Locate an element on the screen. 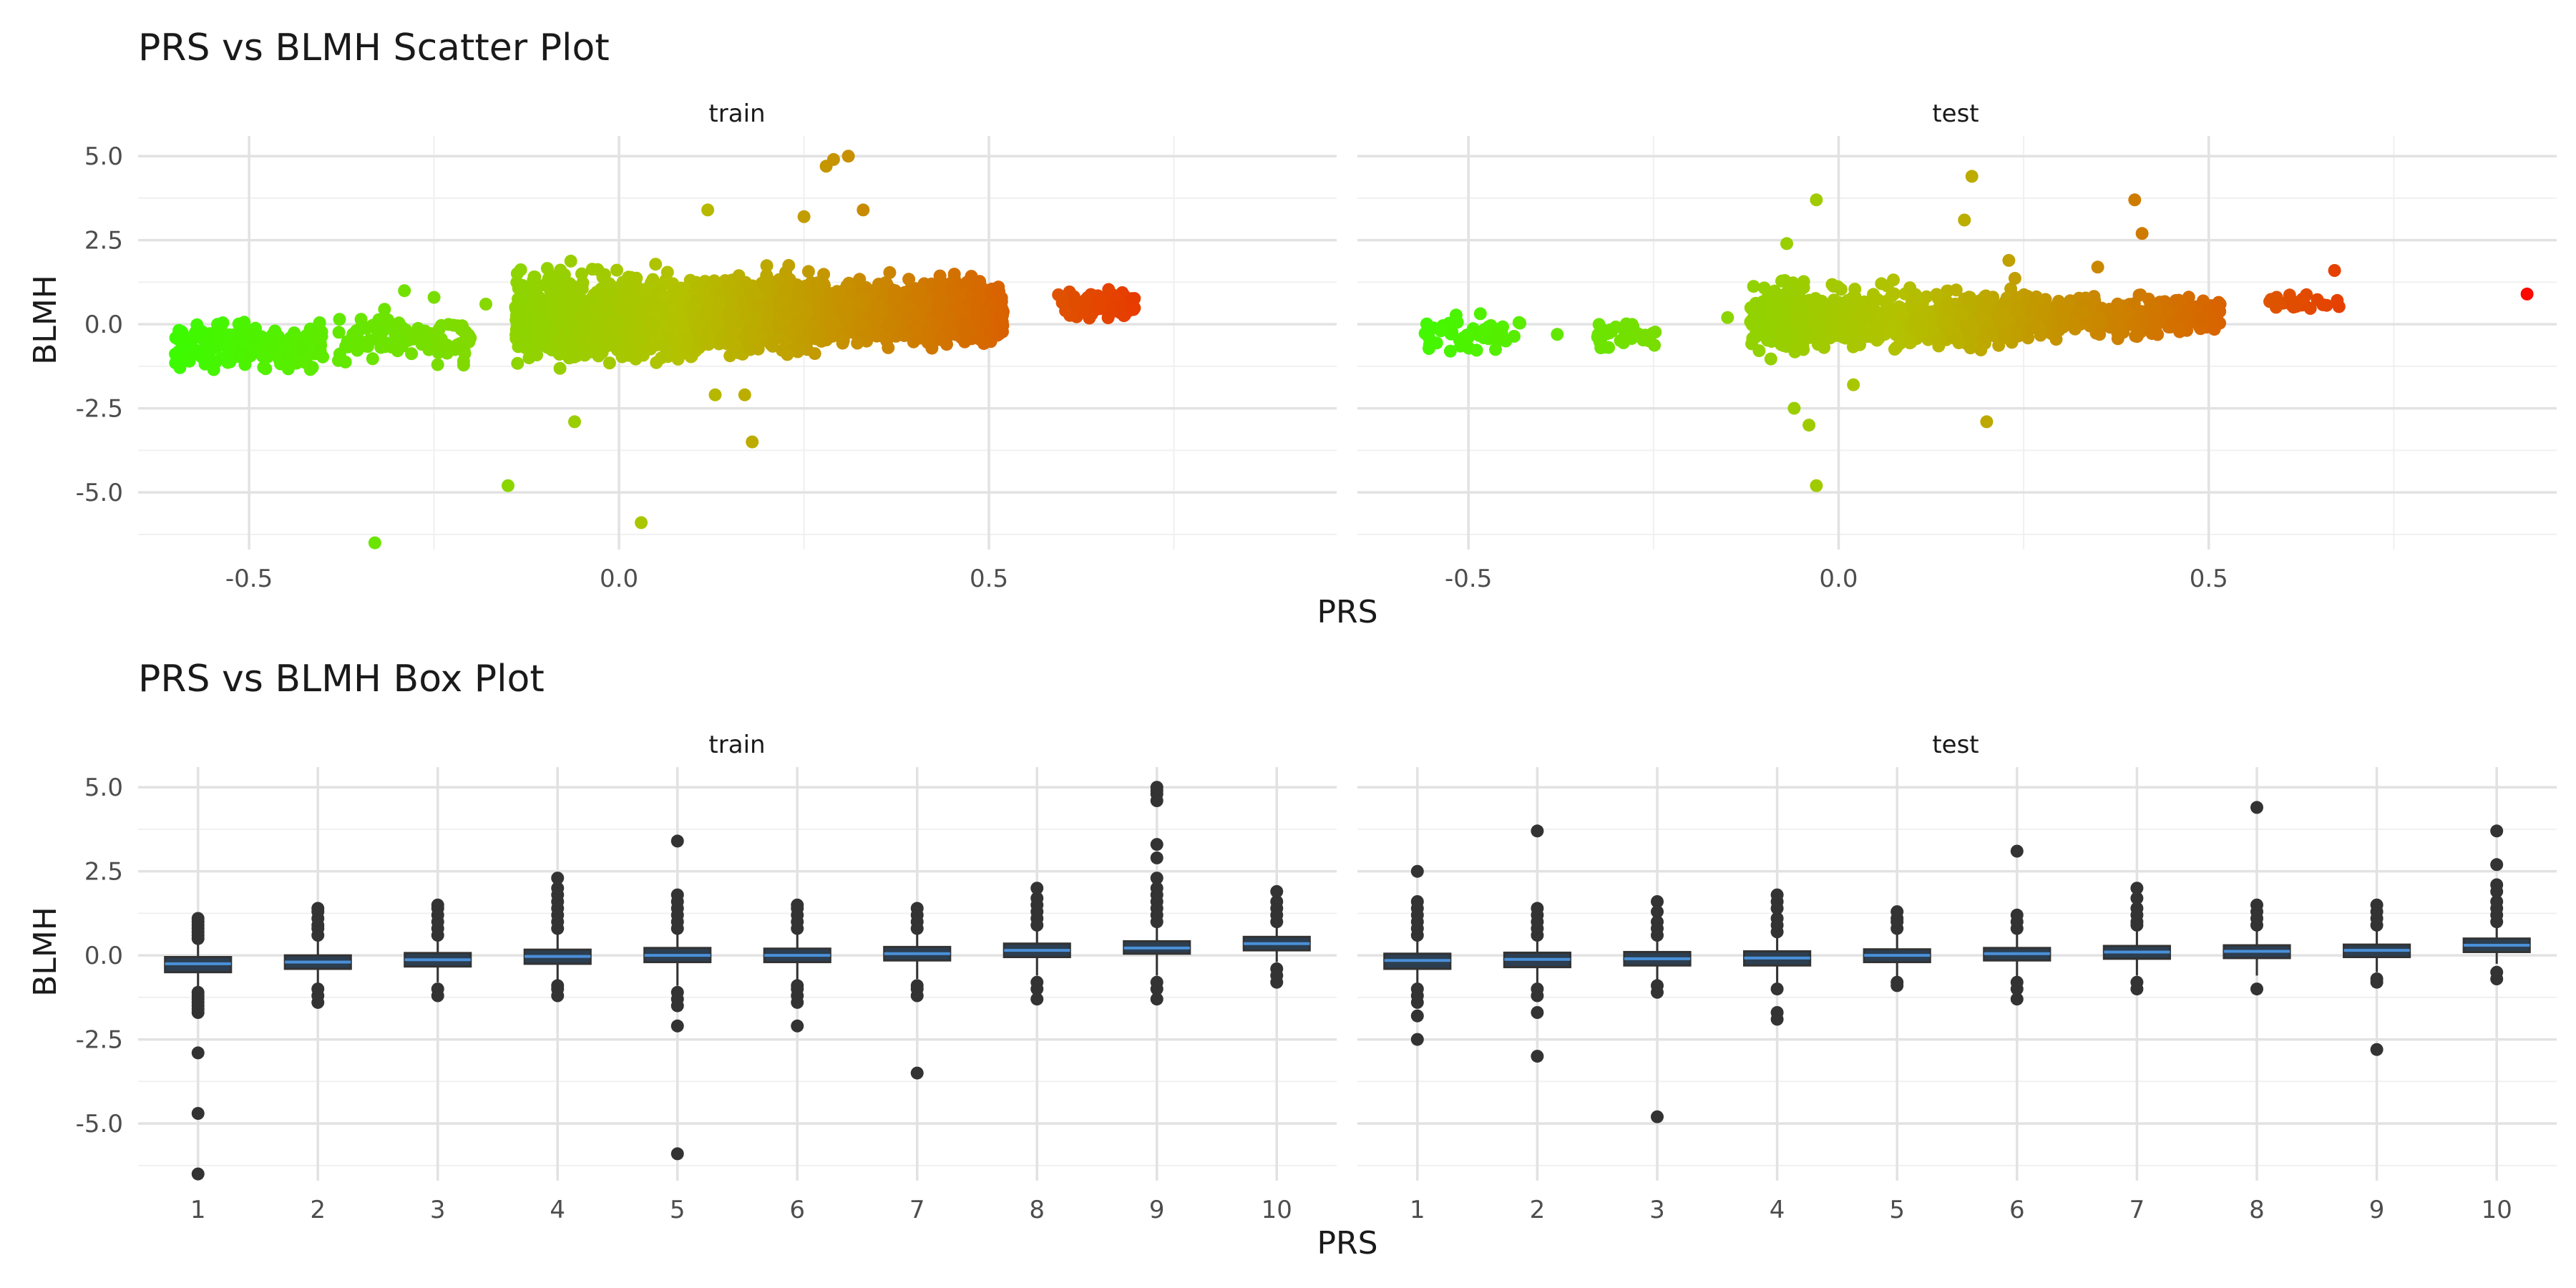  scatter-x-axis-title: PRS is located at coordinates (1347, 612).